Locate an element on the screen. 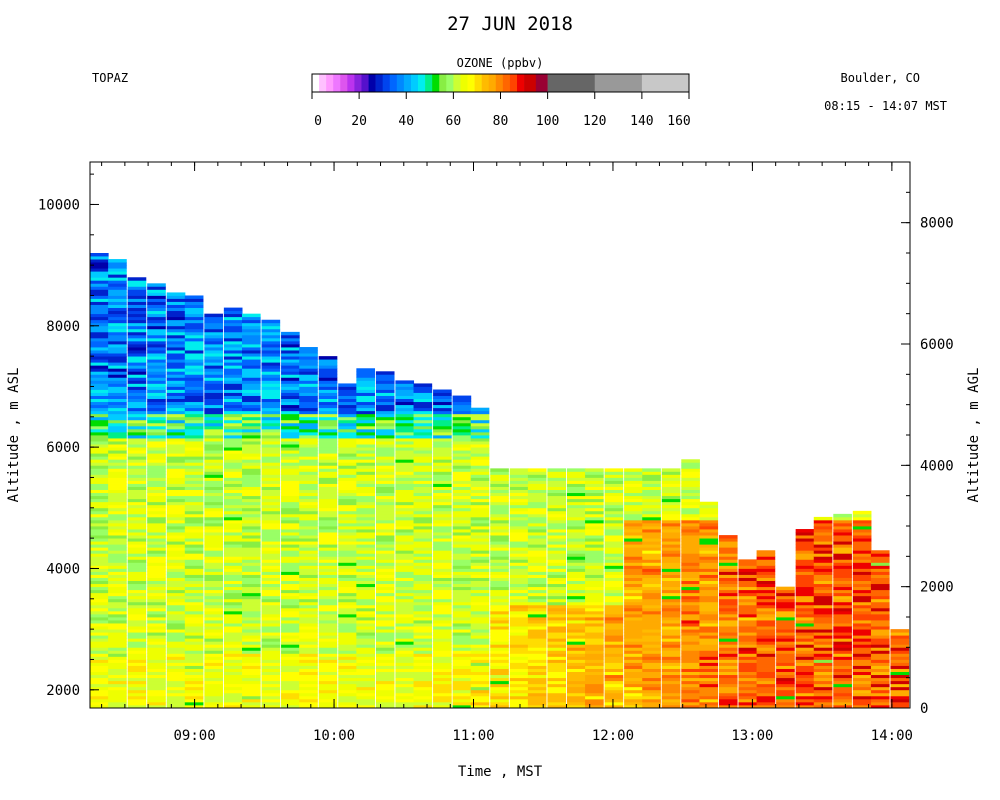  time-range-label: 08:15 - 14:07 MST is located at coordinates (885, 106).